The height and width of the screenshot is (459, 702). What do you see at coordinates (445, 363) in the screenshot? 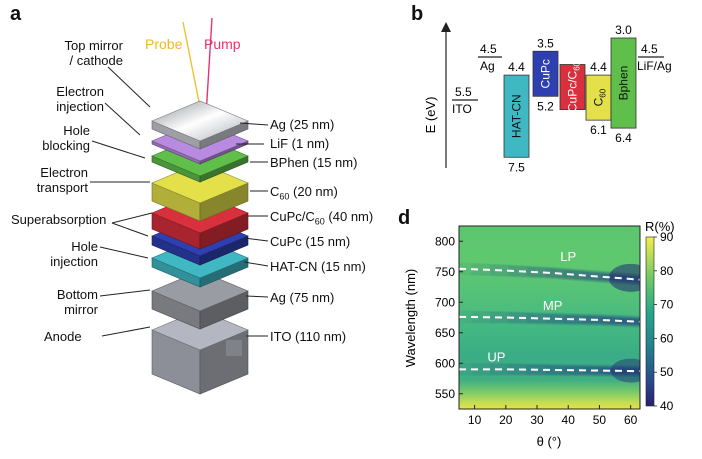
I see `y-tick-600: 600` at bounding box center [445, 363].